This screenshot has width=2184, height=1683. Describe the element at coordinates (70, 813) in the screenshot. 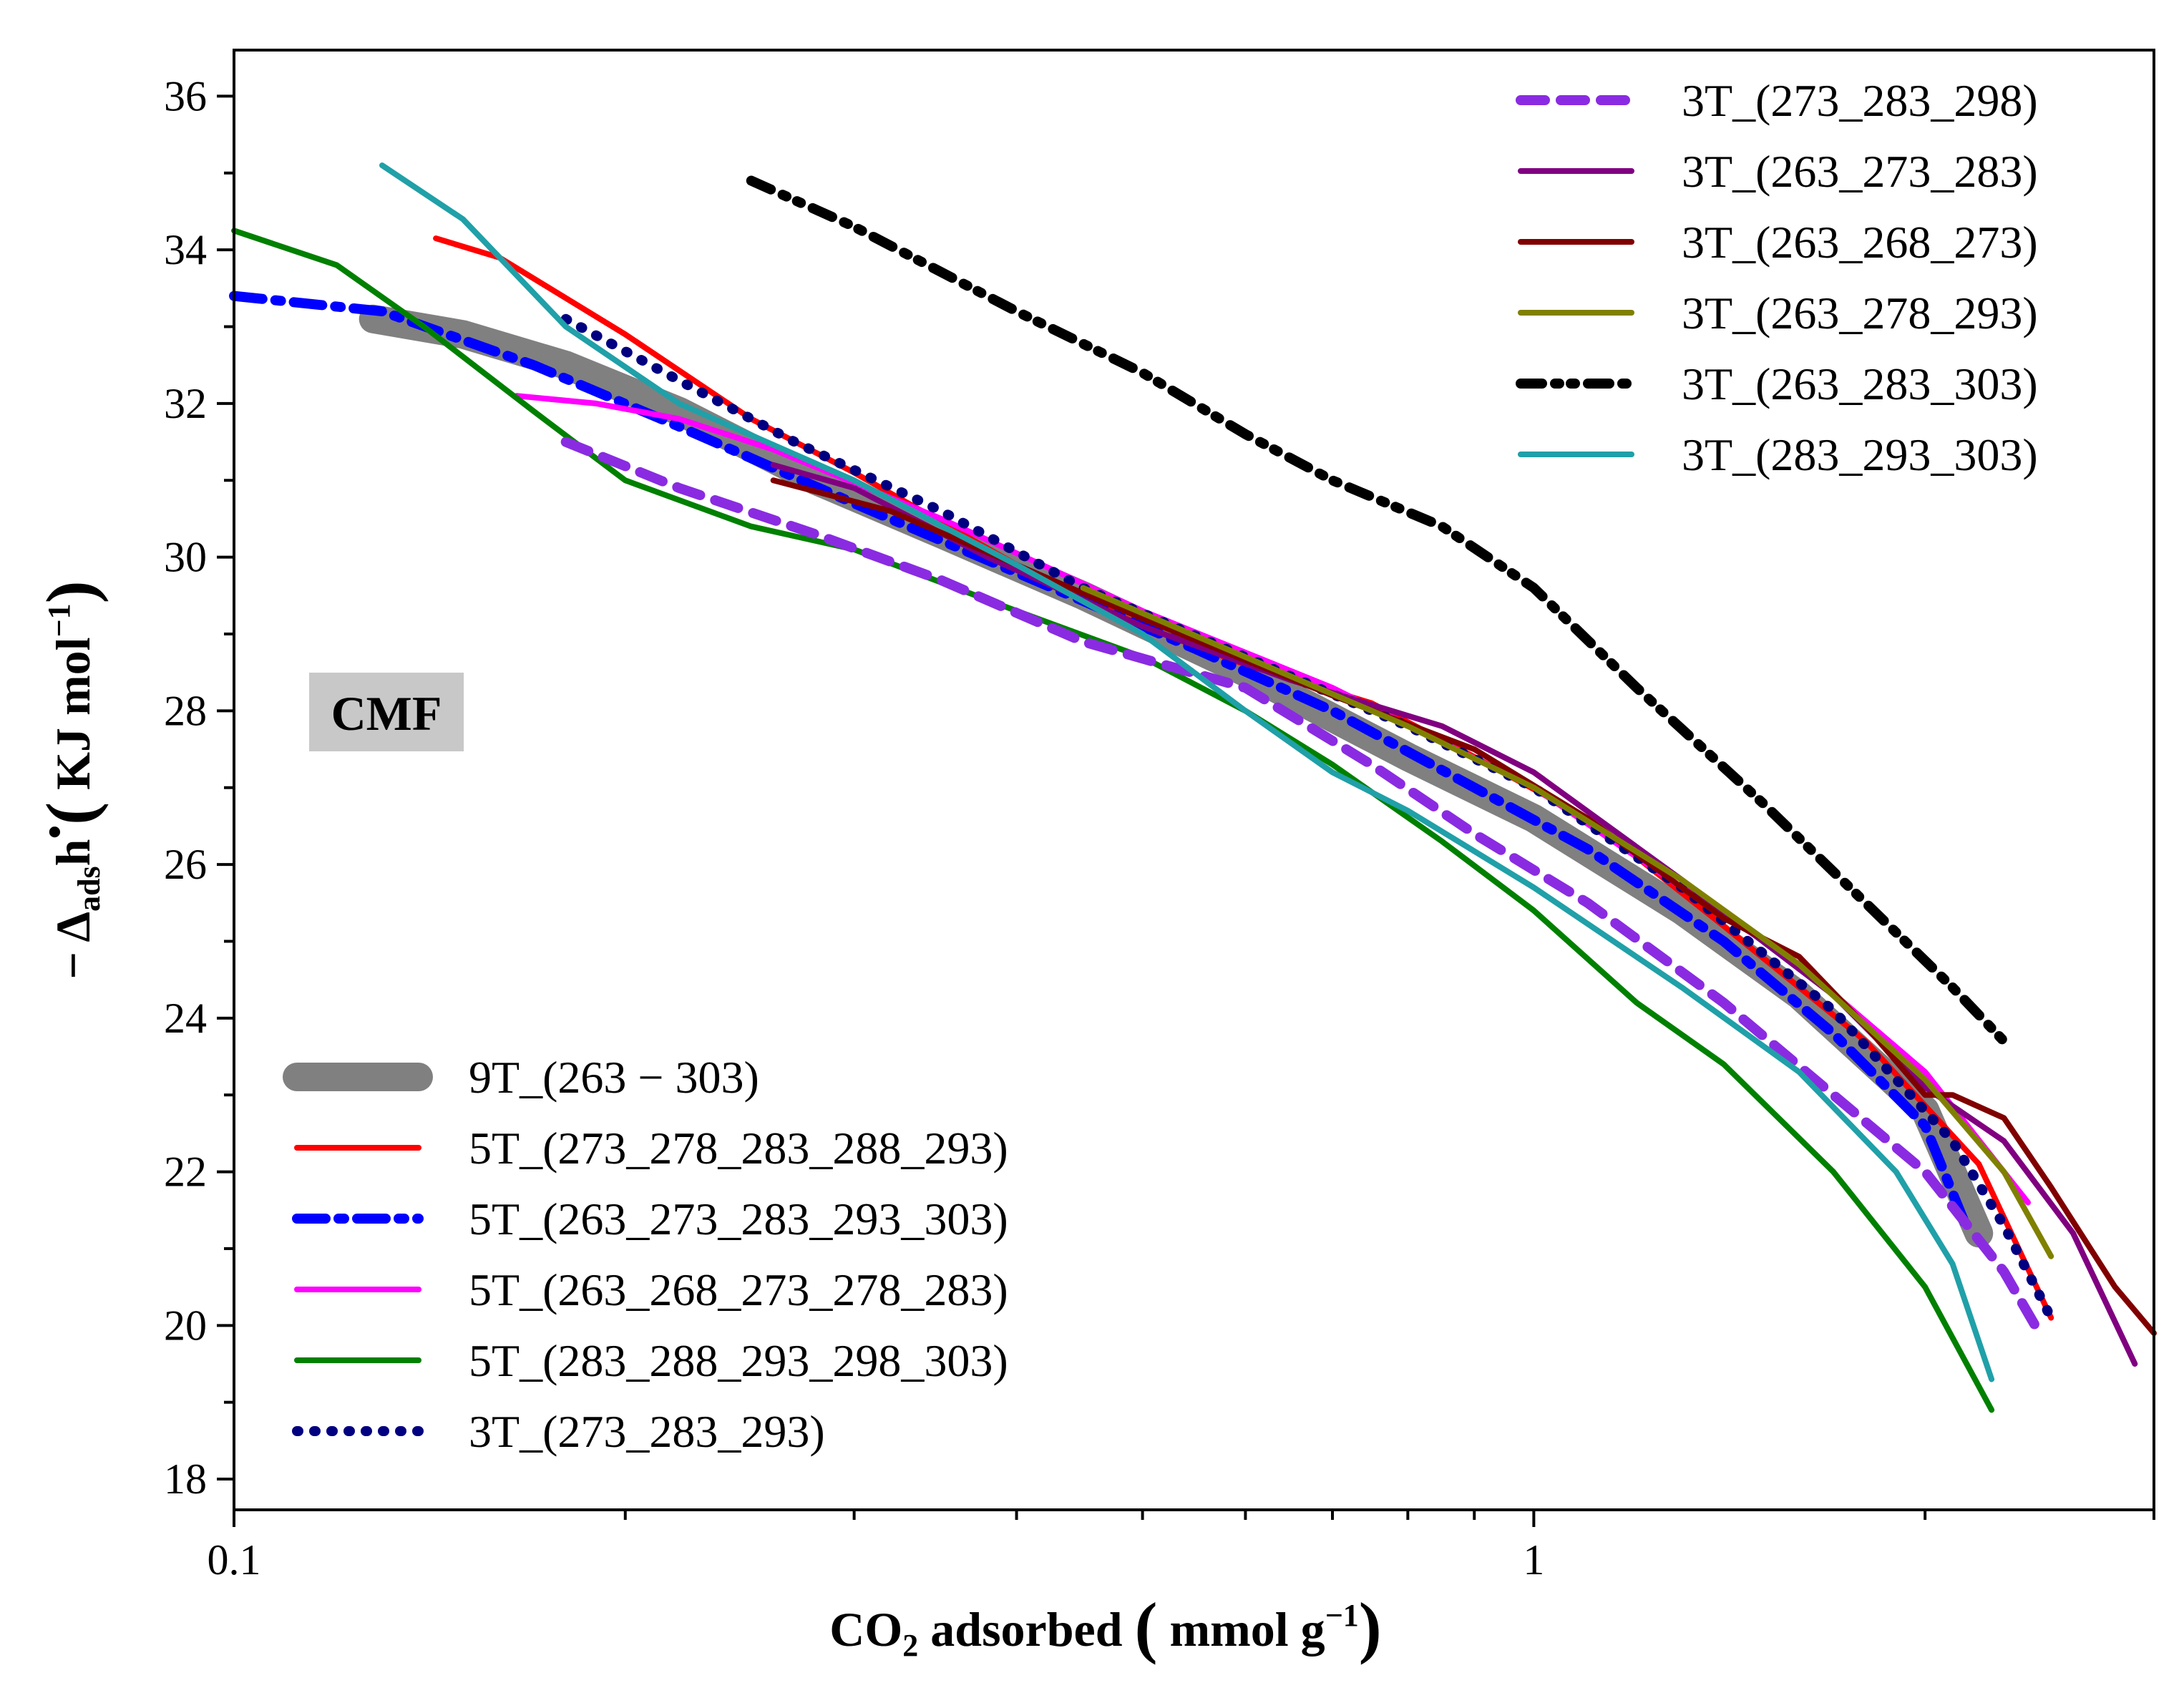

I see `y-axis-unit-open: (` at that location.